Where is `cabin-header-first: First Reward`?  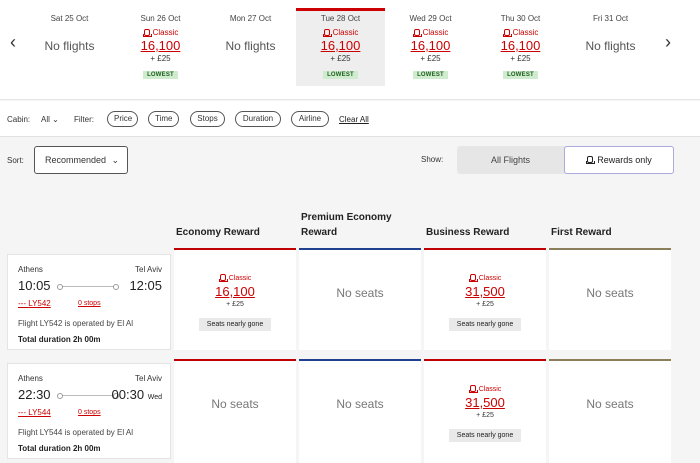 cabin-header-first: First Reward is located at coordinates (610, 230).